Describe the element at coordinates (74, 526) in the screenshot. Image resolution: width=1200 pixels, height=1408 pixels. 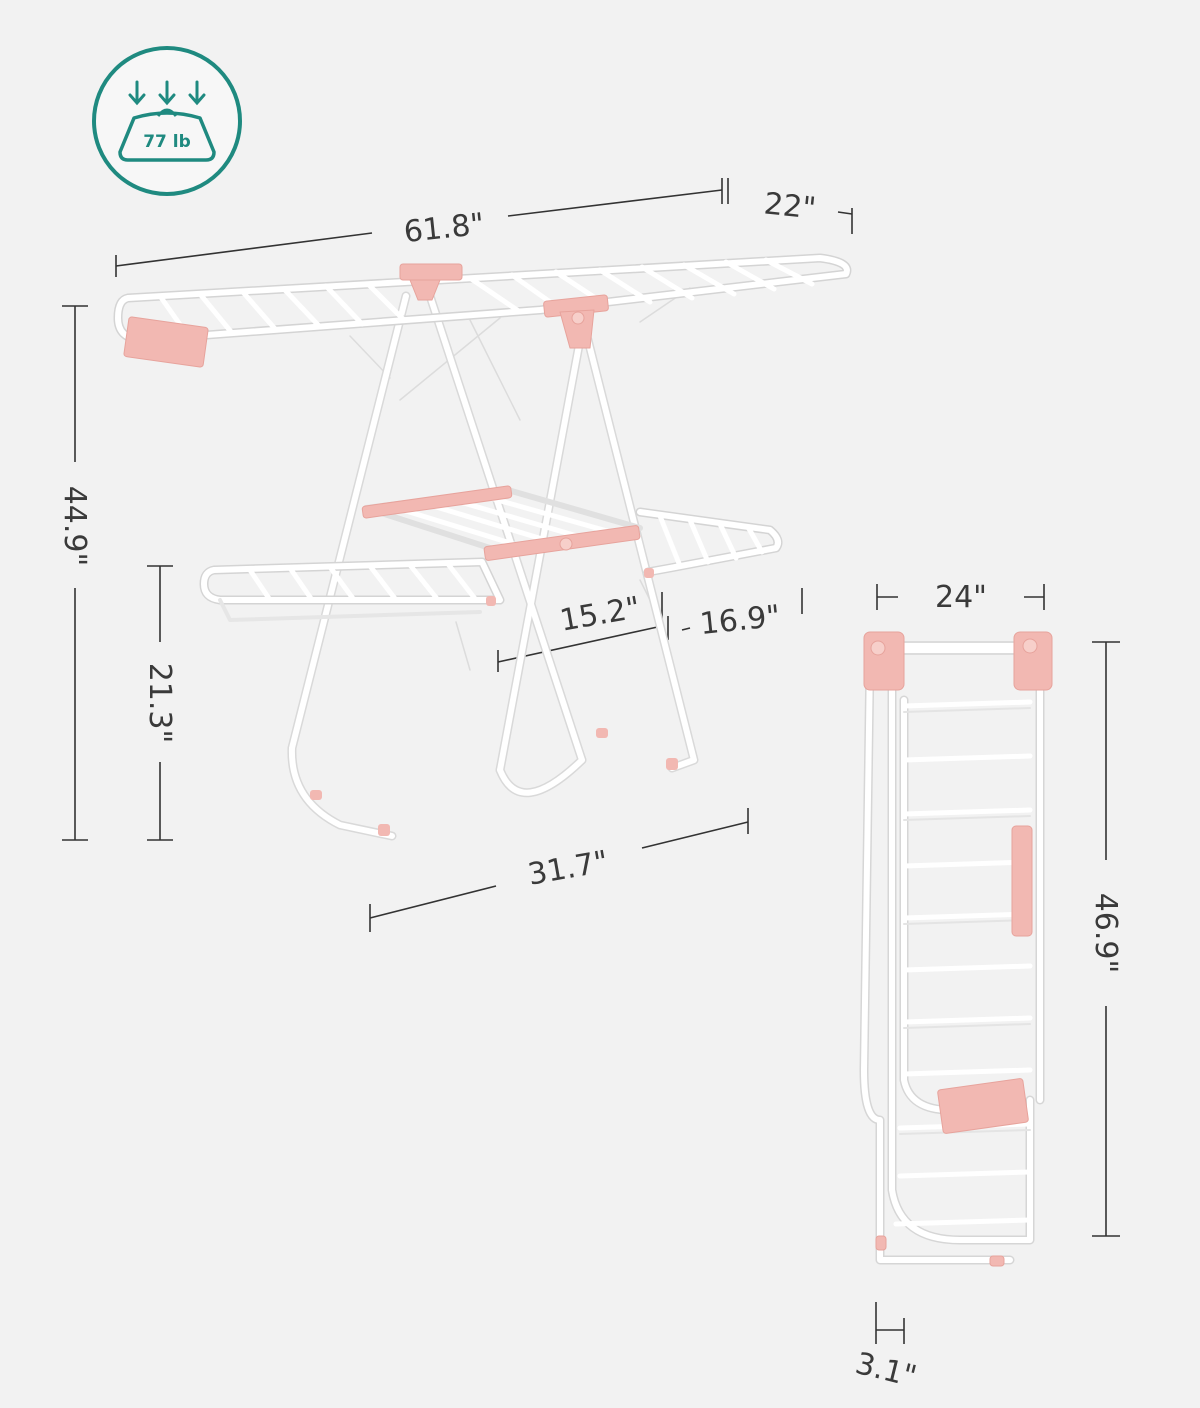
I see `height-label: 44.9"` at that location.